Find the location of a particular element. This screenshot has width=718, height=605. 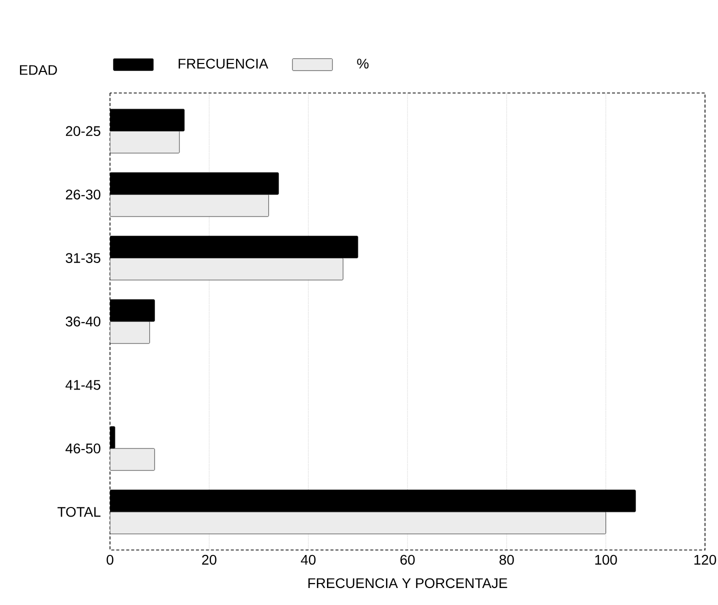

y-tick-label: 41-45 is located at coordinates (83, 385).